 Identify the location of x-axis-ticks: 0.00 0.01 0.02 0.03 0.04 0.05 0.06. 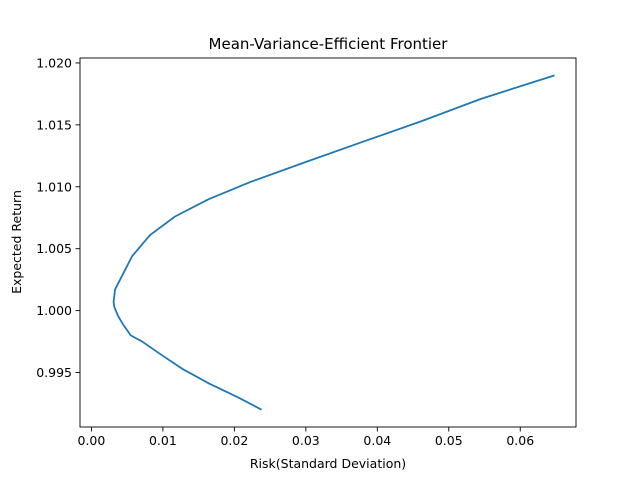
(306, 437).